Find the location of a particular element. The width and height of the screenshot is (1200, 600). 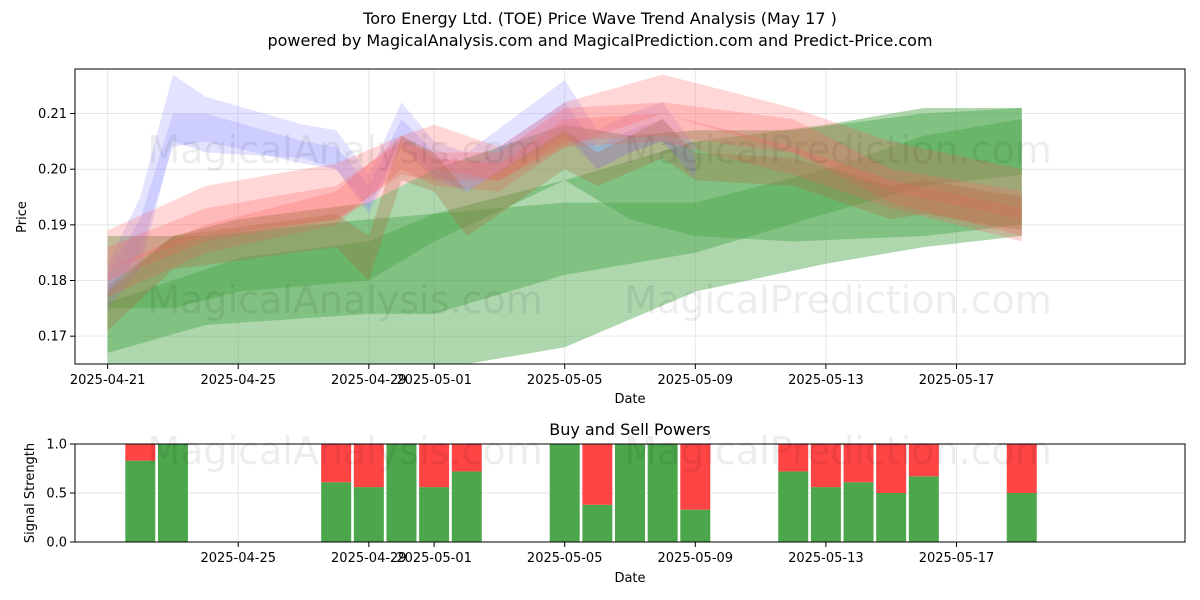

watermark-6: MagicalPrediction.com is located at coordinates (838, 451).